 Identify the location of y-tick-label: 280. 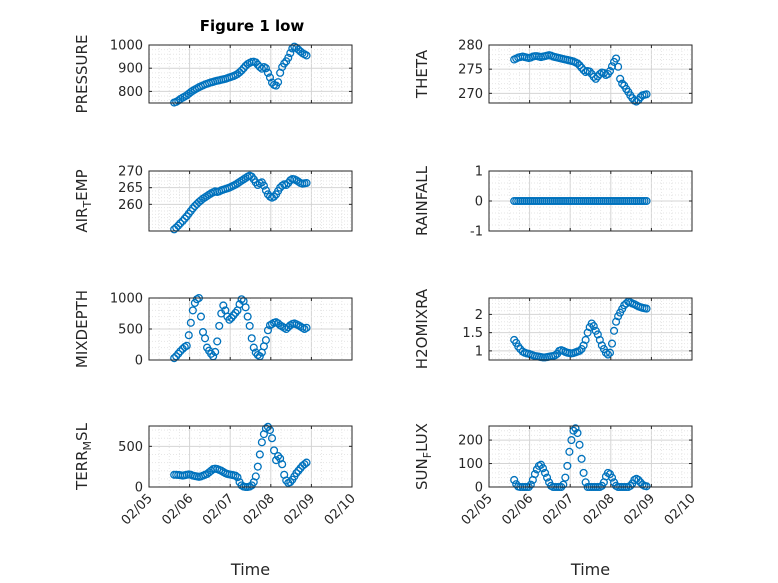
(470, 46).